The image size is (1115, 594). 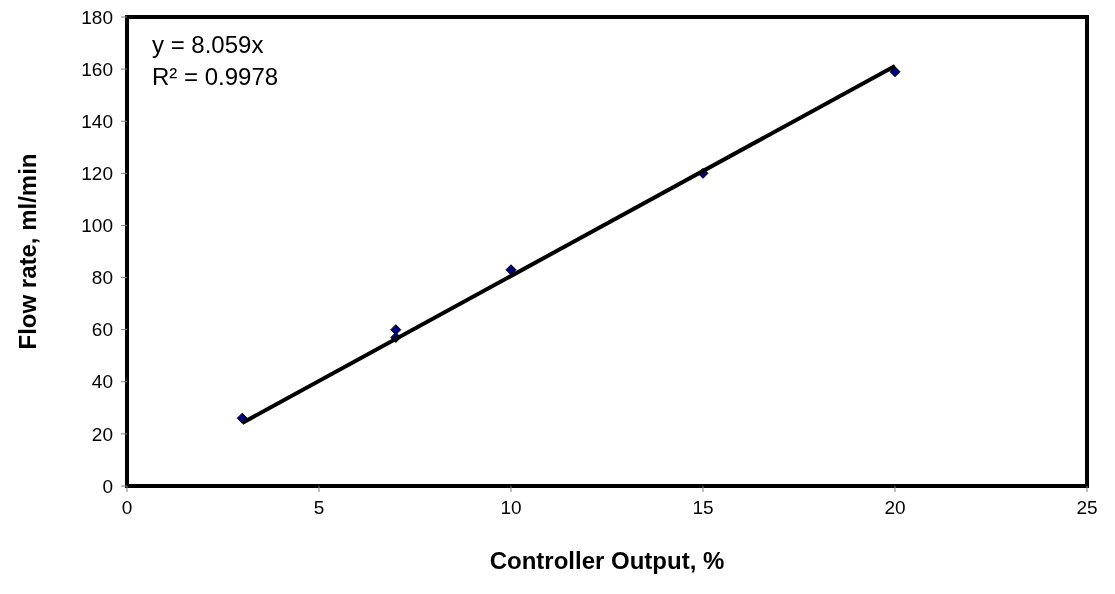 What do you see at coordinates (703, 507) in the screenshot?
I see `x-tick-label: 15` at bounding box center [703, 507].